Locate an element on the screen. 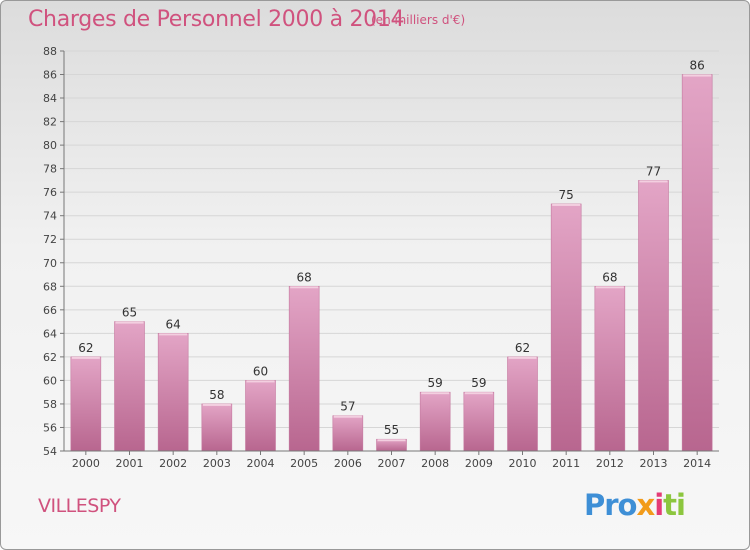 This screenshot has height=550, width=750. y-tick-label: 80 is located at coordinates (50, 145).